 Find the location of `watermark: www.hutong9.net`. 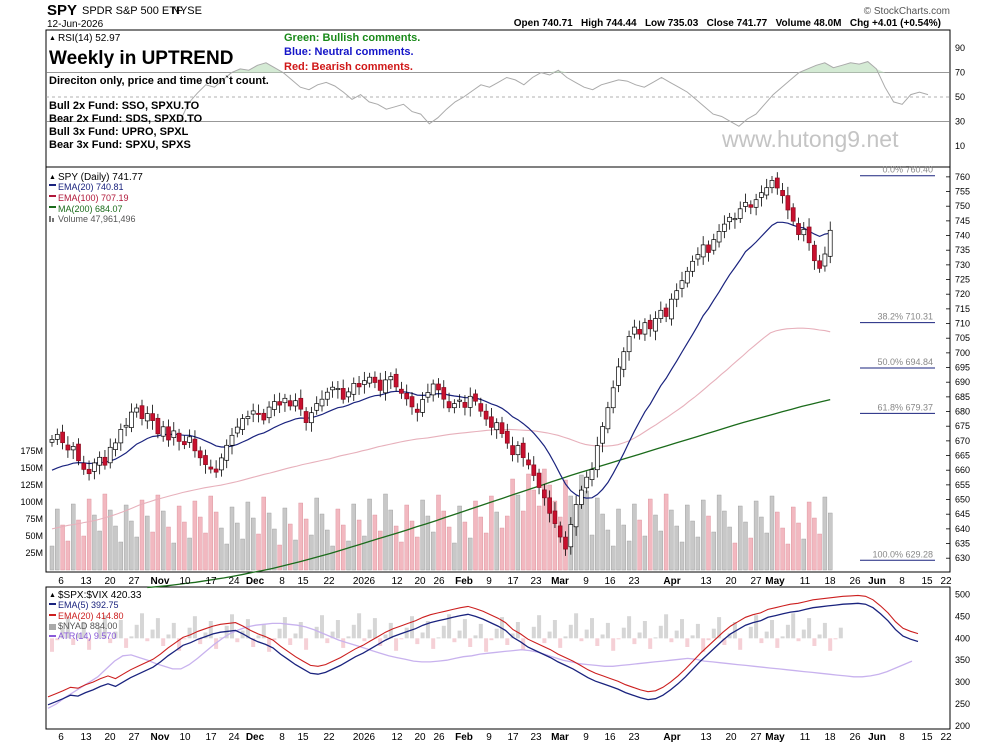

watermark: www.hutong9.net is located at coordinates (810, 139).